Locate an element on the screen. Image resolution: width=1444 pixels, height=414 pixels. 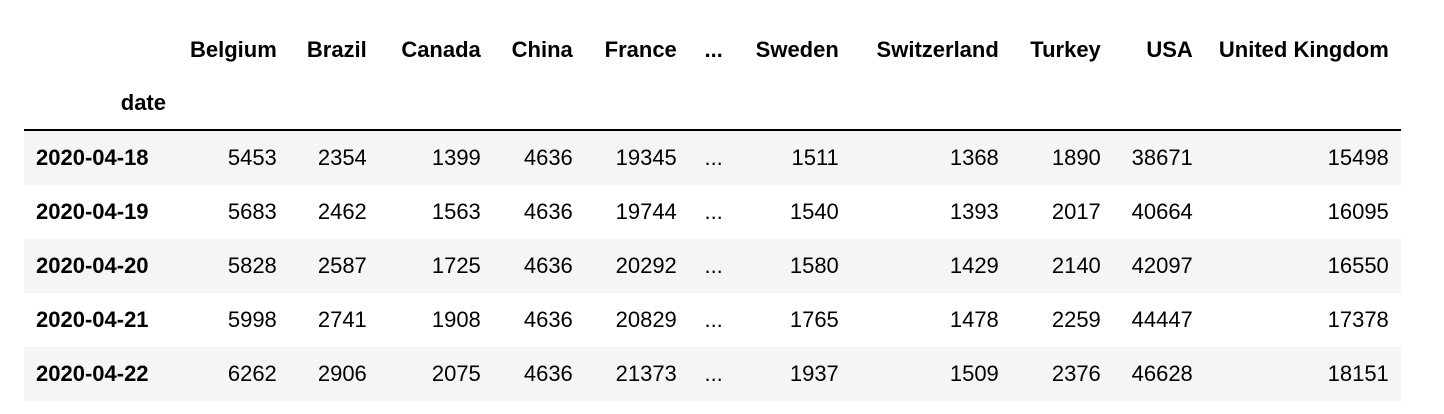
table-cell: 5453 is located at coordinates (252, 157).